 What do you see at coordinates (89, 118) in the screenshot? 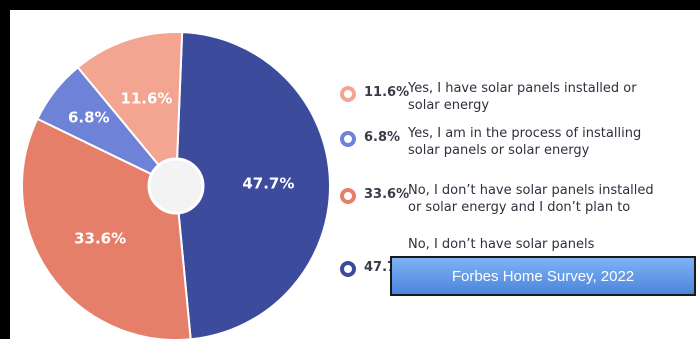
I see `slice-data-label: 6.8%` at bounding box center [89, 118].